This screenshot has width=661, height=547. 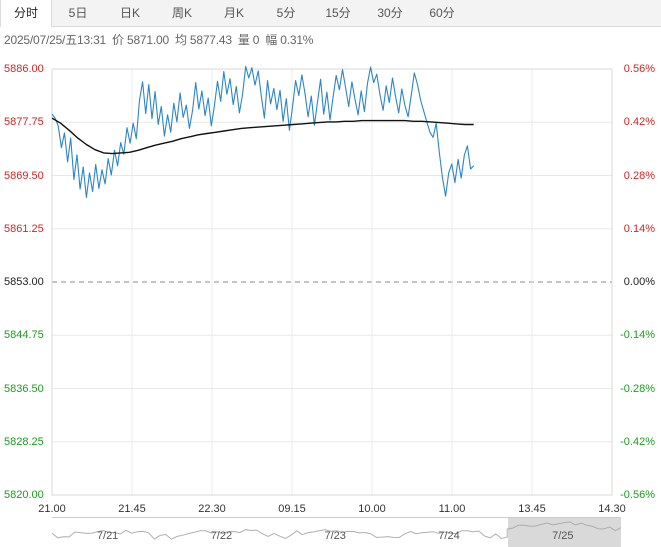 What do you see at coordinates (55, 40) in the screenshot?
I see `info-datetime: 2025/07/25/五13:31` at bounding box center [55, 40].